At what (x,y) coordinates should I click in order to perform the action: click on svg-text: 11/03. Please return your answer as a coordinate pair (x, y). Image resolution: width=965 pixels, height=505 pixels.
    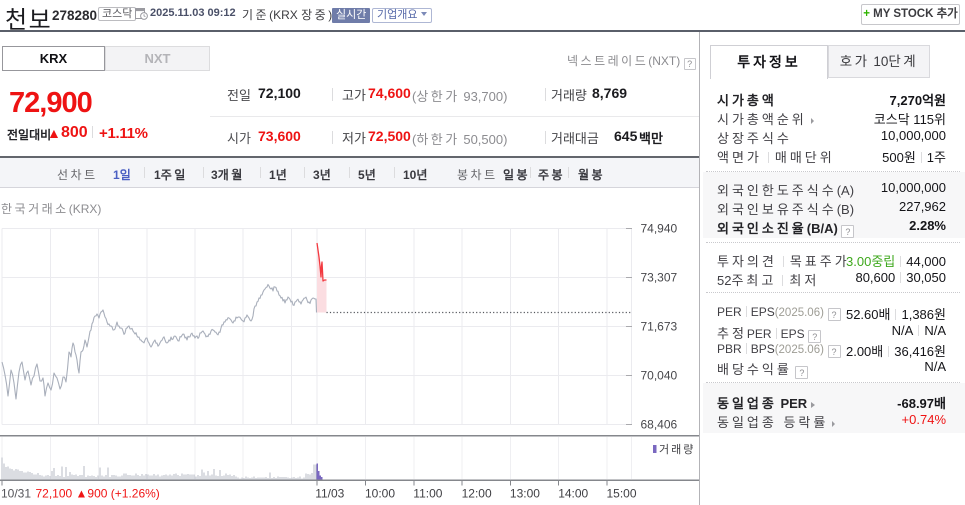
    Looking at the image, I should click on (329, 494).